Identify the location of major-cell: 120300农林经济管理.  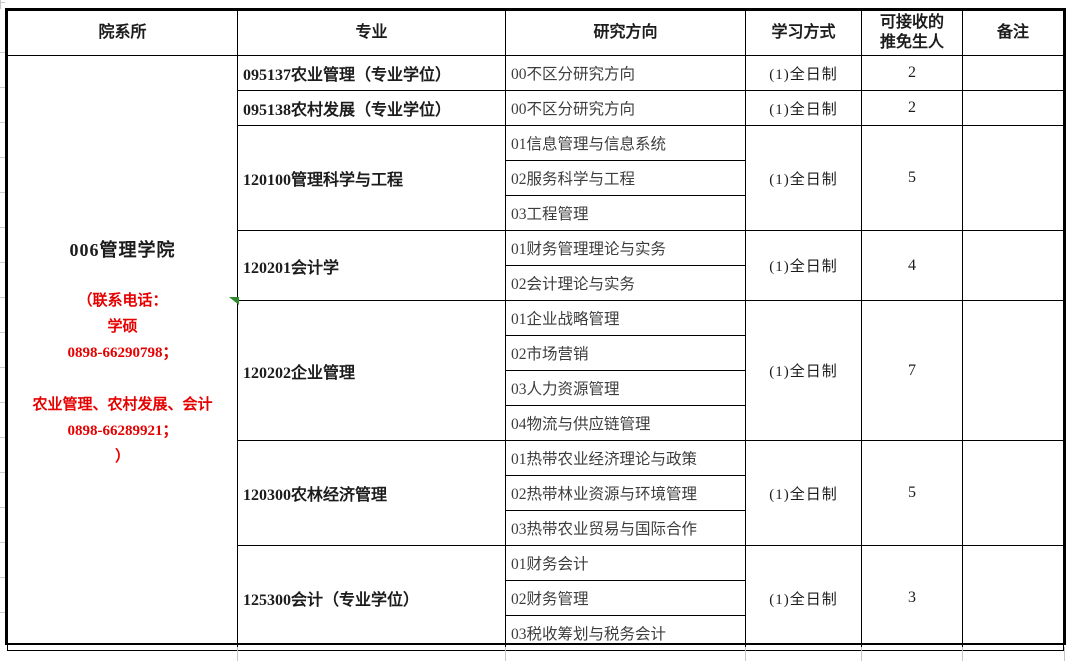
(371, 493).